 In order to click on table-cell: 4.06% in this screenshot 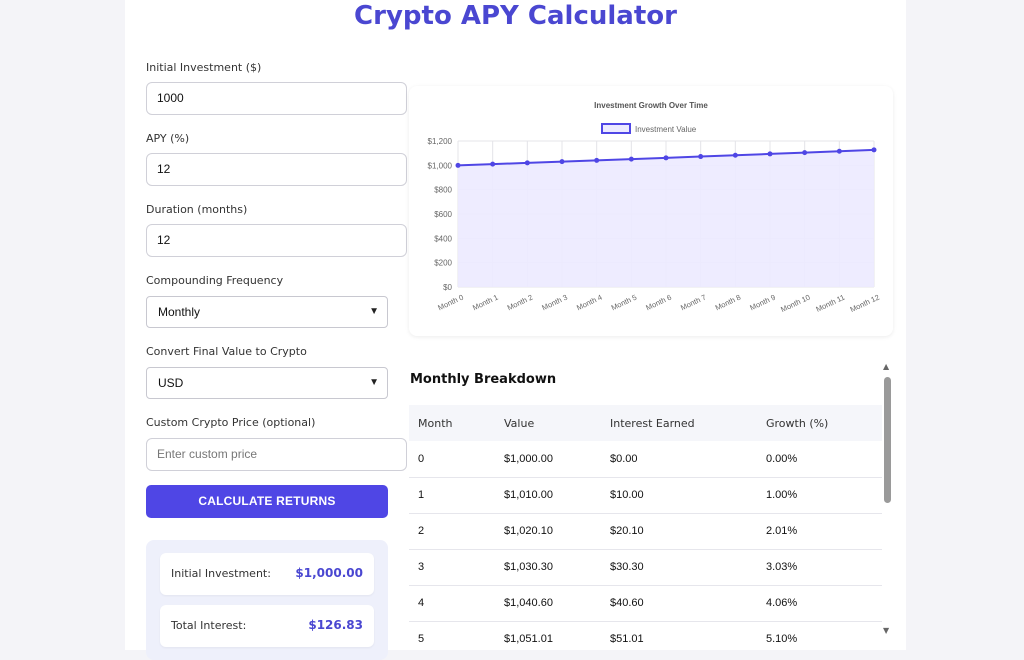, I will do `click(819, 603)`.